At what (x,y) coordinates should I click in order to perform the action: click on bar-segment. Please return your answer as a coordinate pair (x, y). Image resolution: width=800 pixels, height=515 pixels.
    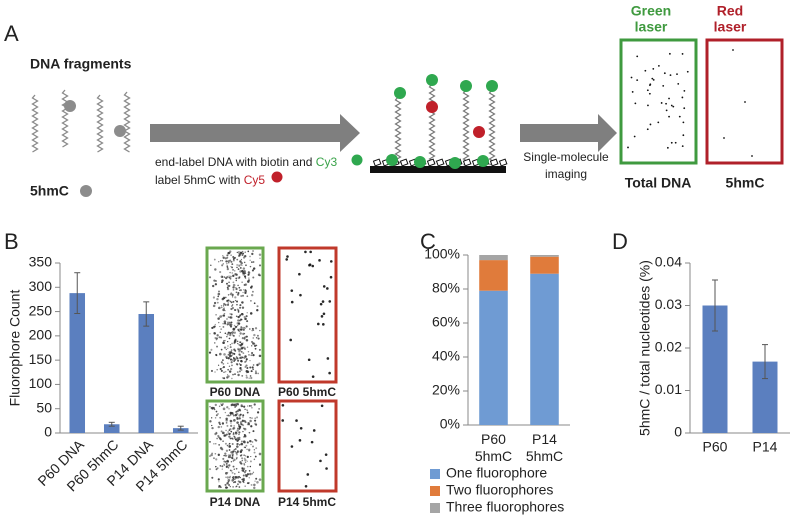
    Looking at the image, I should click on (493, 258).